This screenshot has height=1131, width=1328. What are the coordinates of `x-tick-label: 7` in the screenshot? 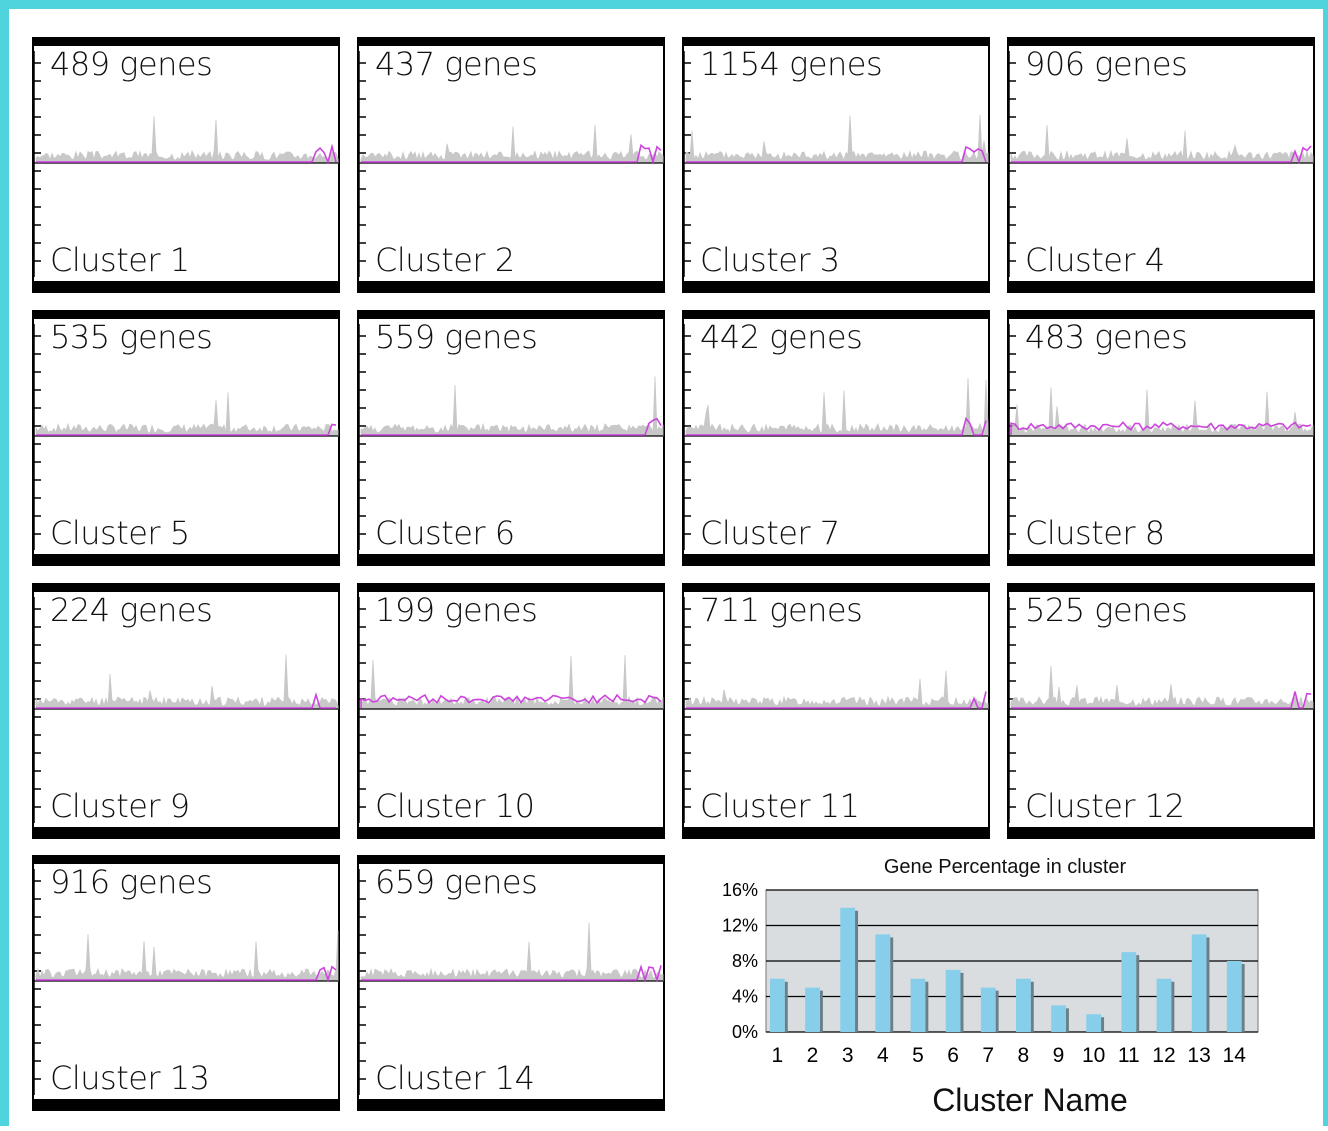 It's located at (988, 1055).